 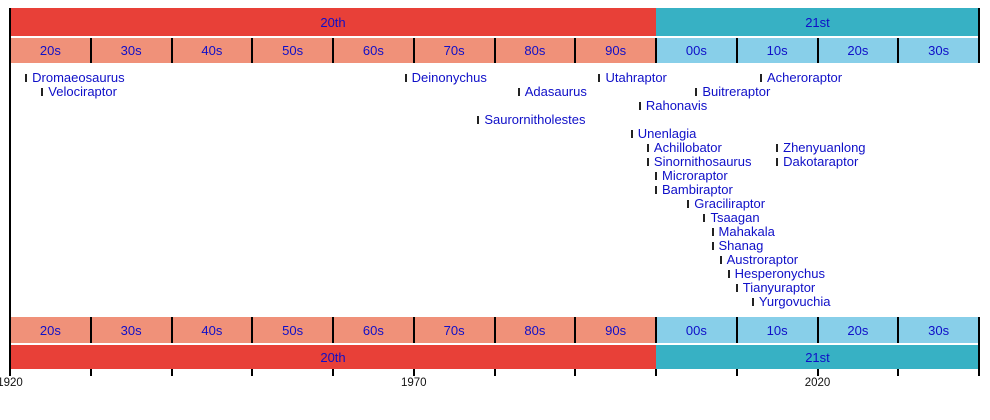 I want to click on taxon-label: Dakotaraptor, so click(x=821, y=161).